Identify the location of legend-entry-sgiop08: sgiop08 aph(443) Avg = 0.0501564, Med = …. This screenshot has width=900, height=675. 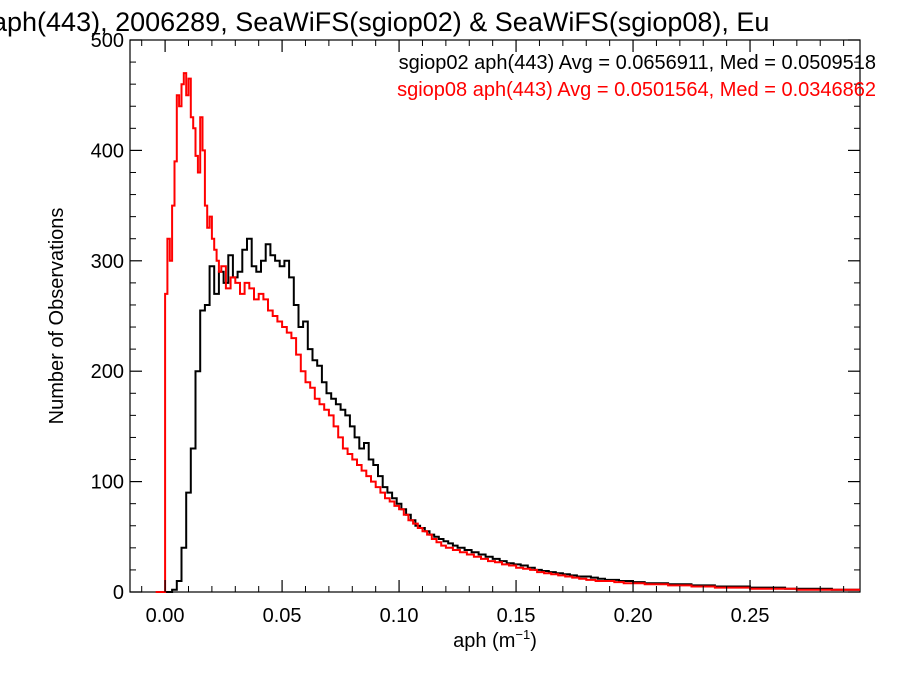
(636, 90).